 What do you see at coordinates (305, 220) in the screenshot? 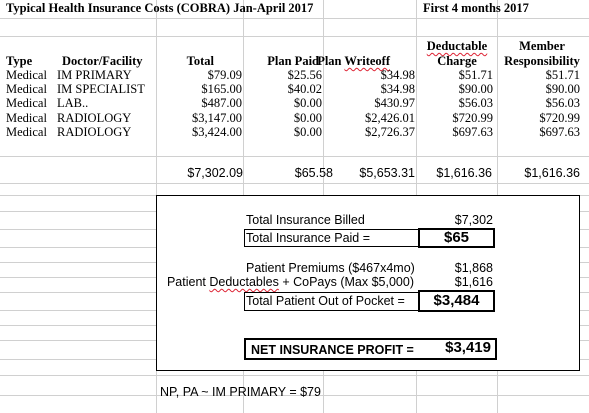
I see `billed-label: Total Insurance Billed` at bounding box center [305, 220].